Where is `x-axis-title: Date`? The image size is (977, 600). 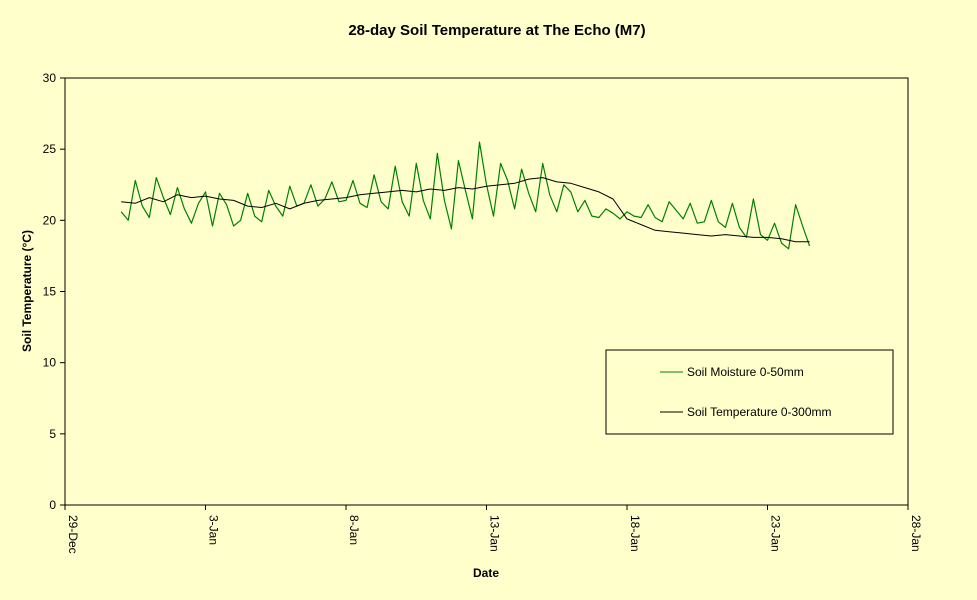
x-axis-title: Date is located at coordinates (486, 573).